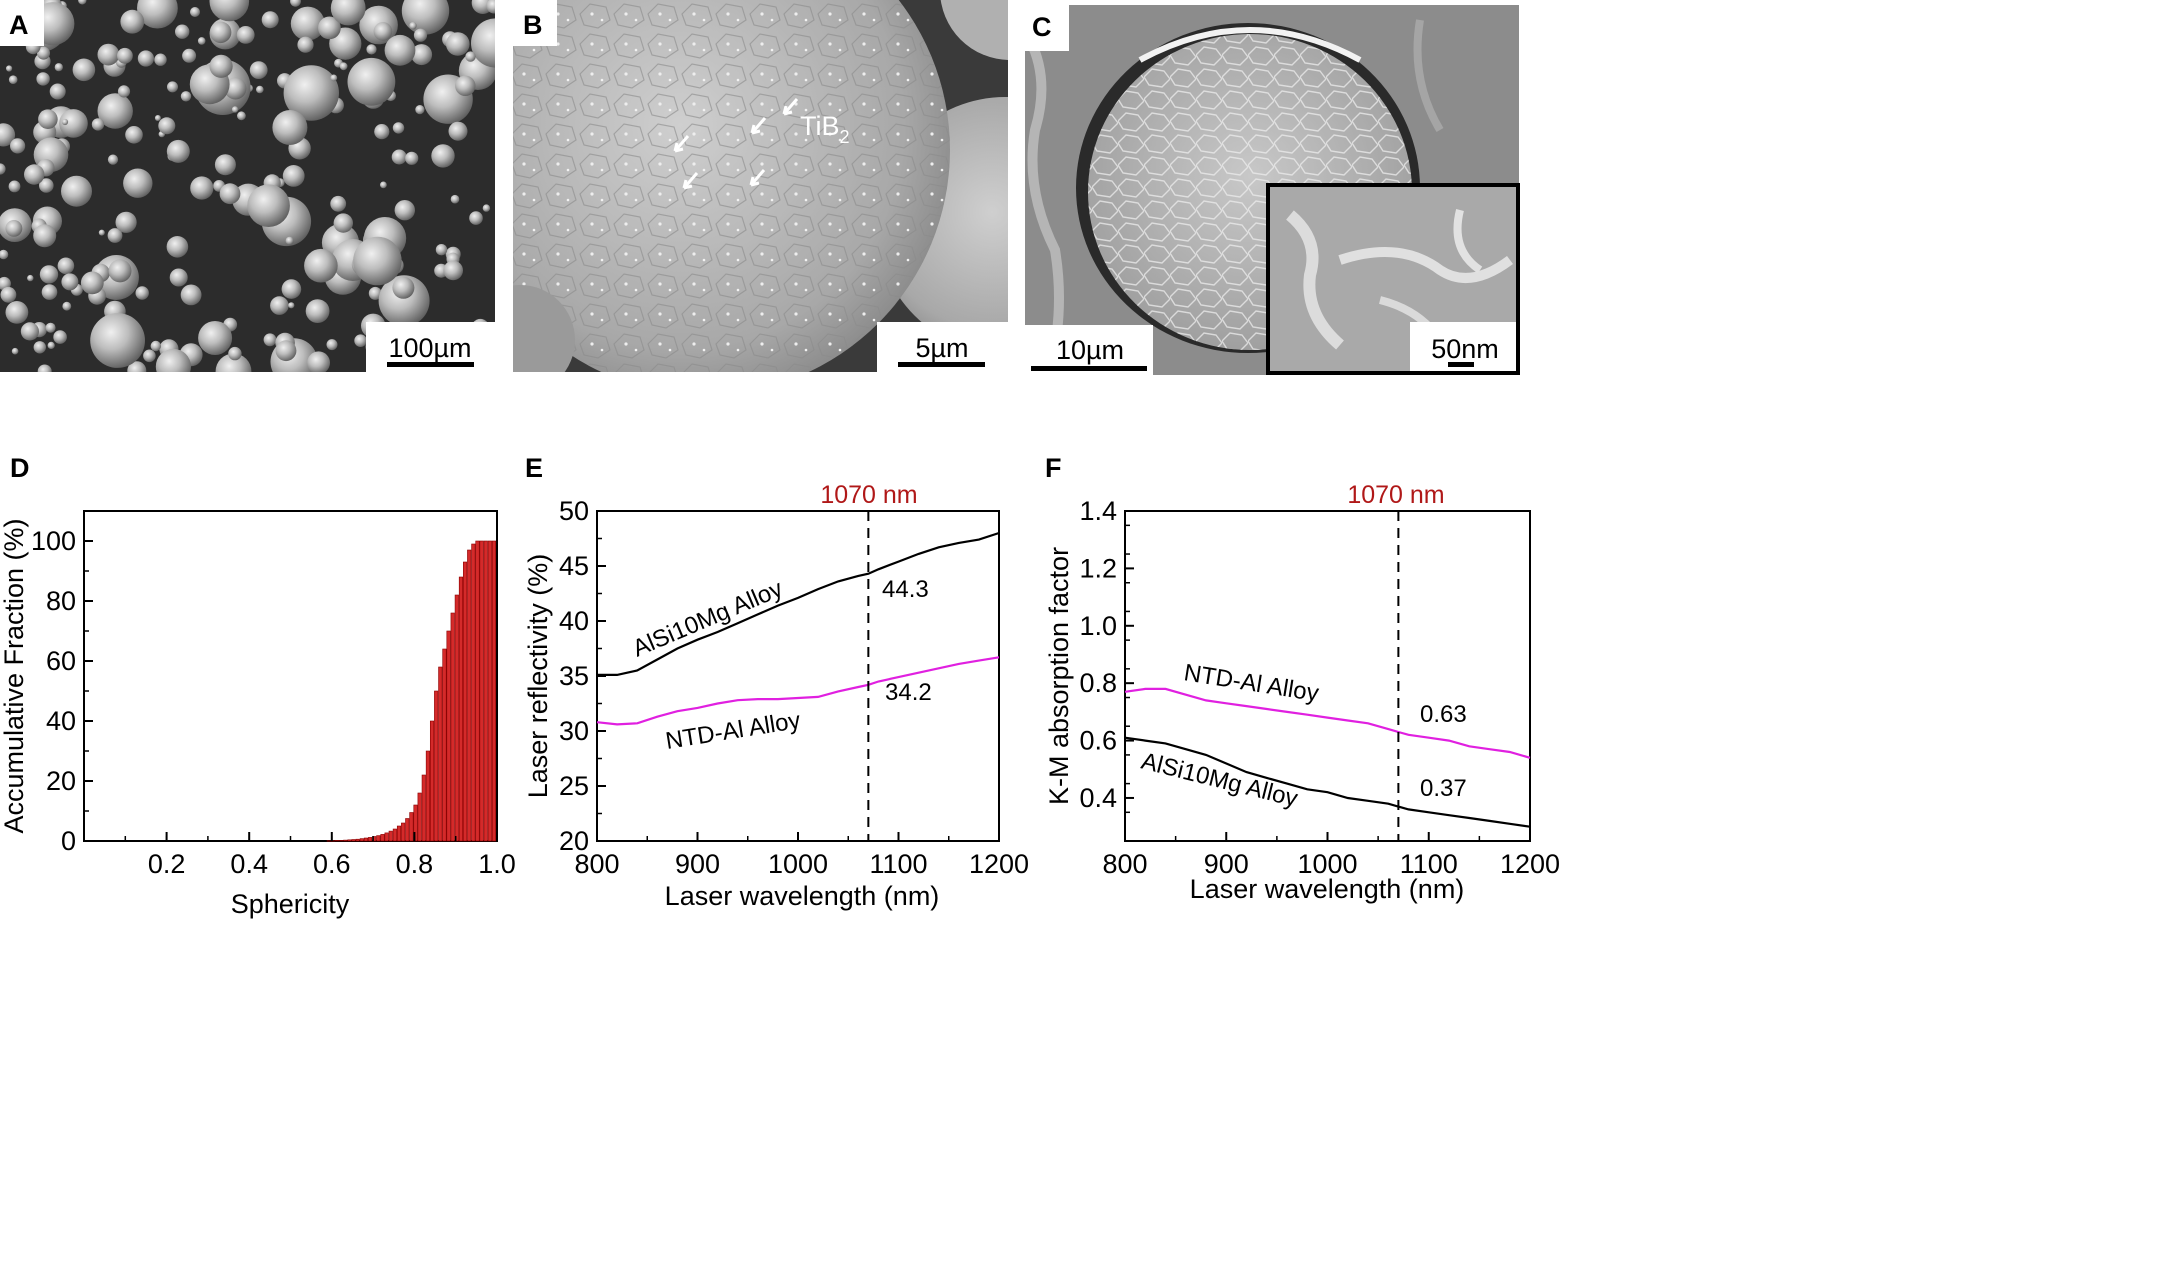 The image size is (2168, 1271). I want to click on neighbor-particle-top, so click(974, 30).